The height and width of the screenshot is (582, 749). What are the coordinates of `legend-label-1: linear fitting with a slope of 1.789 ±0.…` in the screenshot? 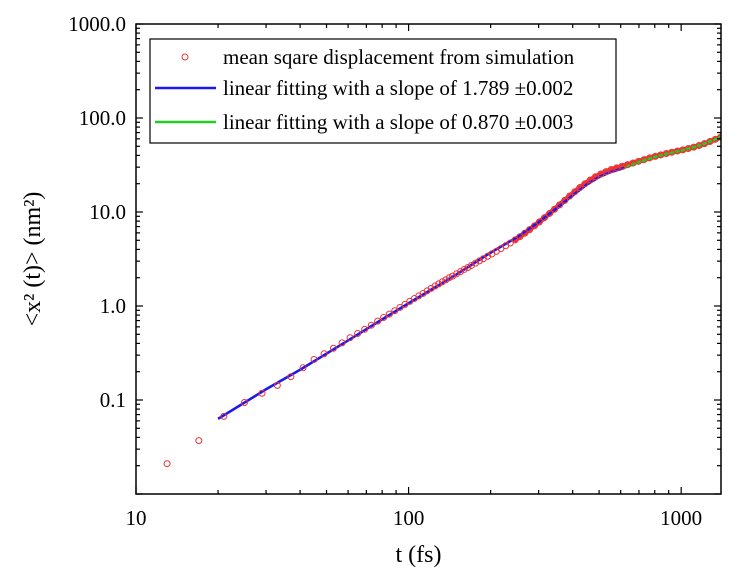 It's located at (398, 88).